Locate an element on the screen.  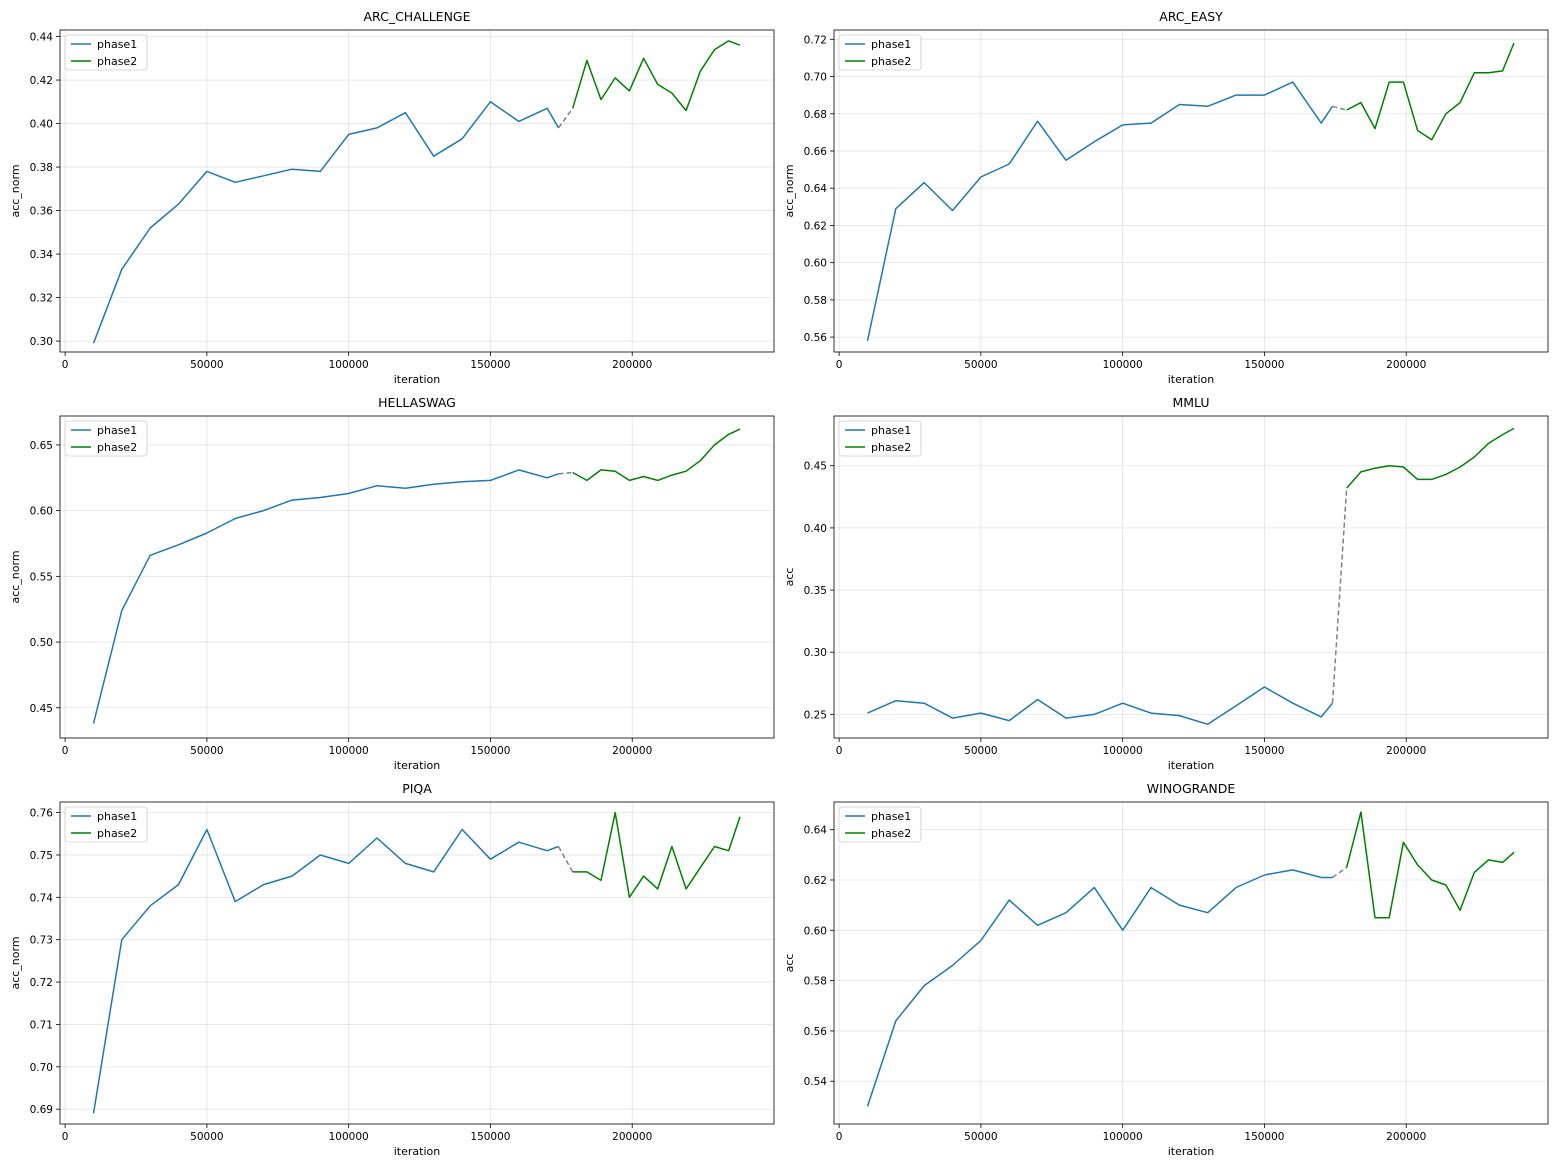
y-tick-label: 0.69 is located at coordinates (41, 1110).